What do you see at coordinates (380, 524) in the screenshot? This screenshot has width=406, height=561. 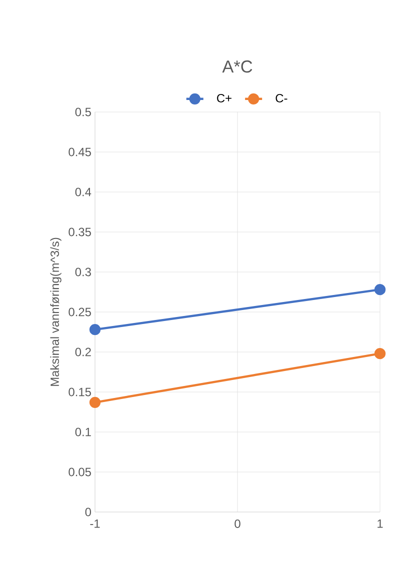 I see `x-tick-label: 1` at bounding box center [380, 524].